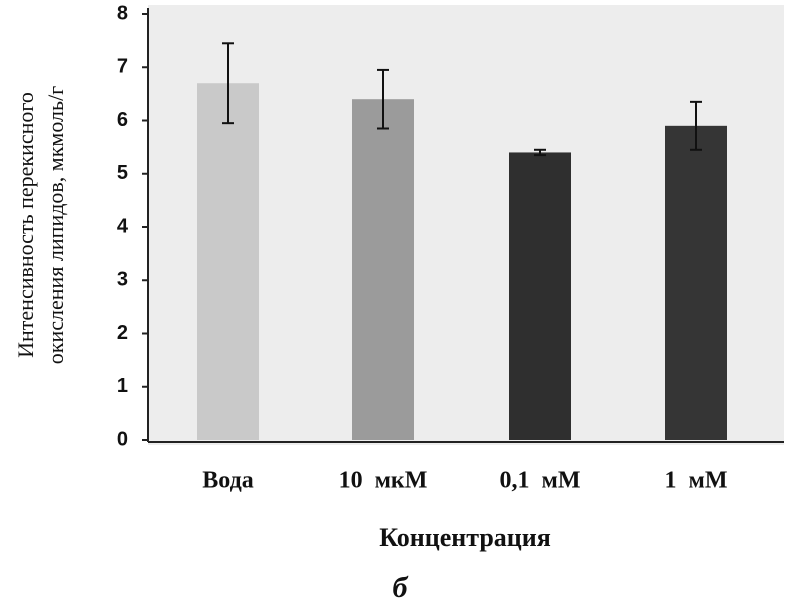 The image size is (788, 610). I want to click on y-tick-label: 2, so click(122, 333).